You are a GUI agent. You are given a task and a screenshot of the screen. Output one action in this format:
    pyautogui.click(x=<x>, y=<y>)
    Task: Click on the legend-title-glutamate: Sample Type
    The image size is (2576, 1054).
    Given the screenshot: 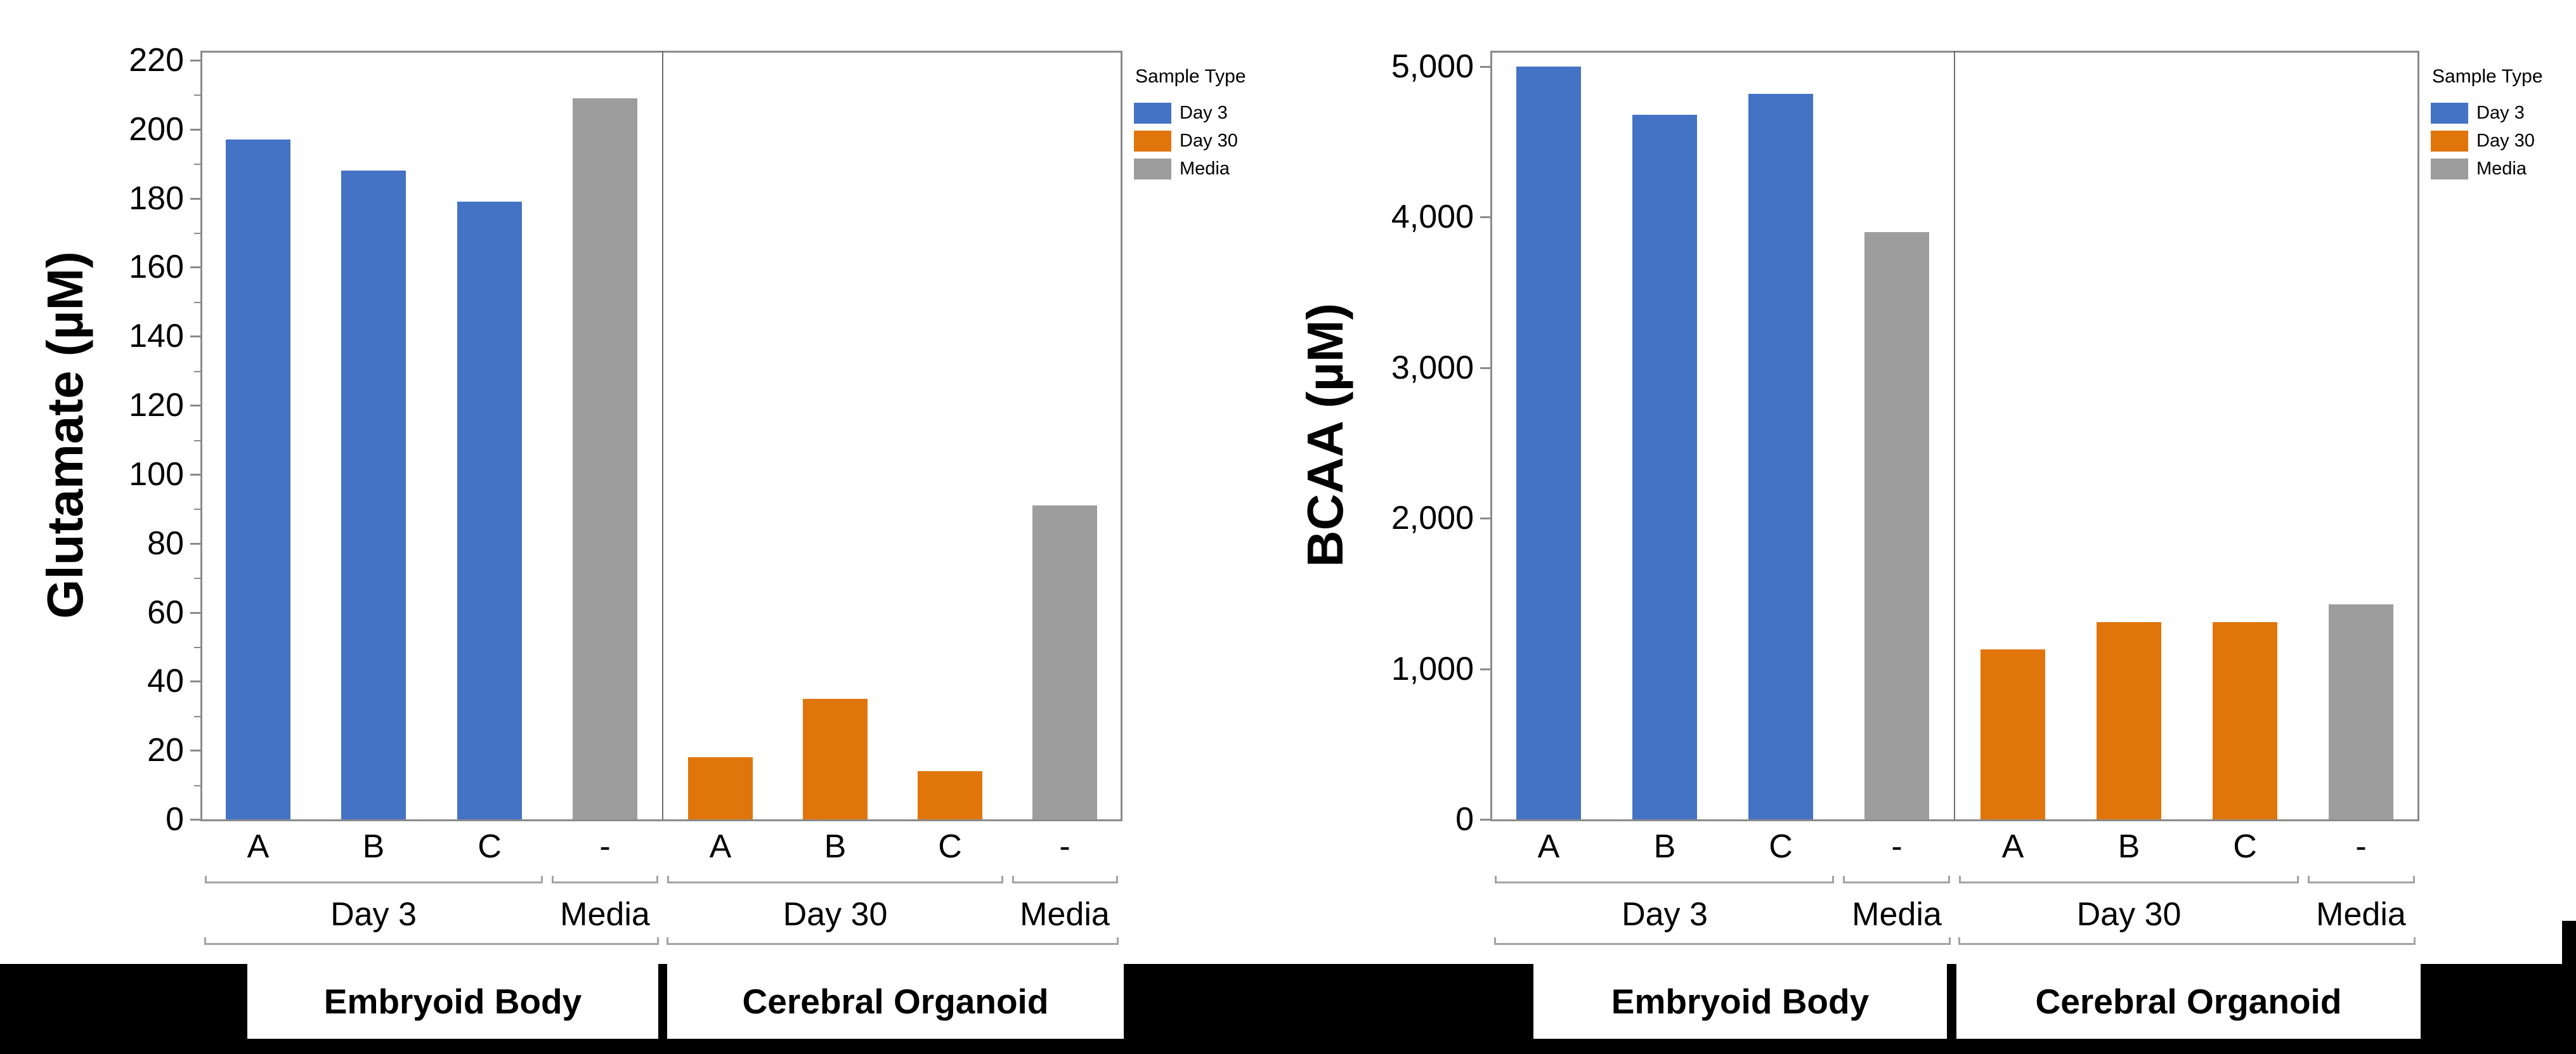 What is the action you would take?
    pyautogui.click(x=1191, y=76)
    